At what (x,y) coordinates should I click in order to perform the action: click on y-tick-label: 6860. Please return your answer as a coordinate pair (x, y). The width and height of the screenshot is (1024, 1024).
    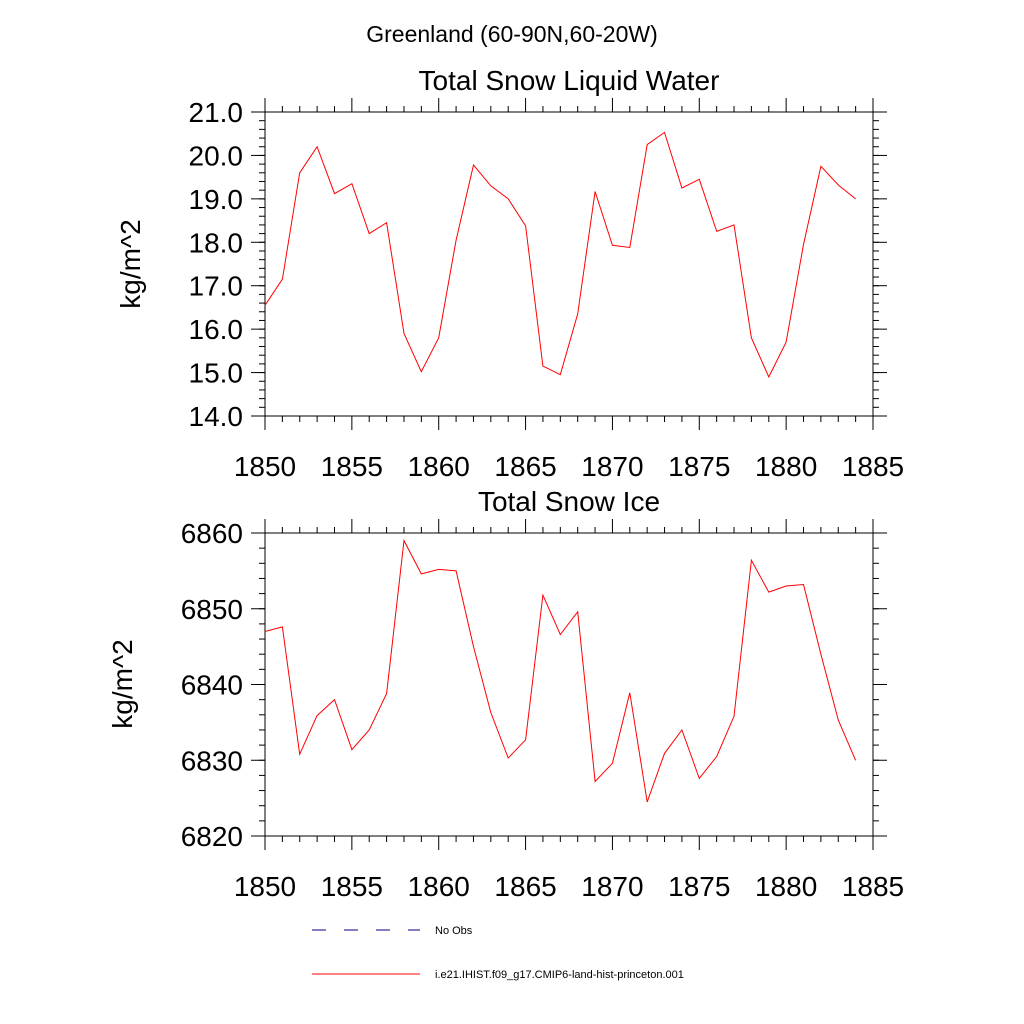
    Looking at the image, I should click on (212, 533).